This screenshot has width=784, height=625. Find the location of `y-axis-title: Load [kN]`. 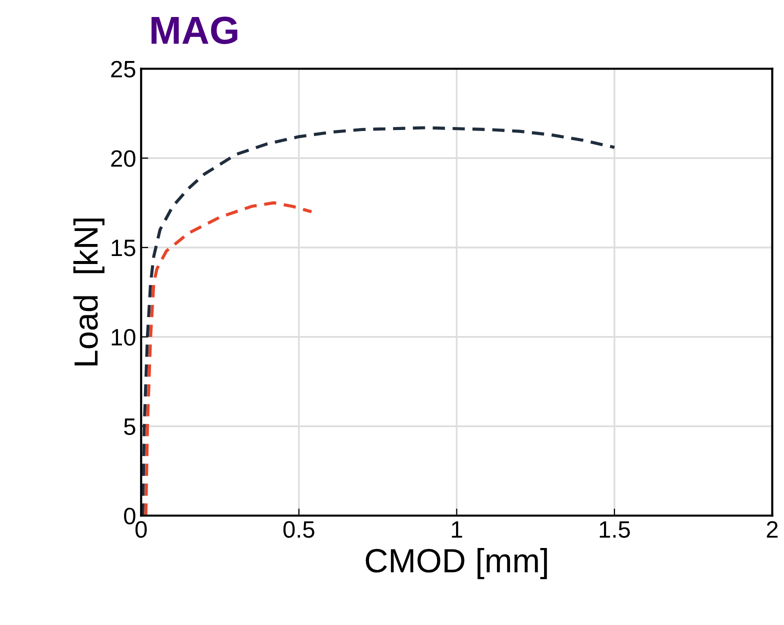

y-axis-title: Load [kN] is located at coordinates (88, 292).